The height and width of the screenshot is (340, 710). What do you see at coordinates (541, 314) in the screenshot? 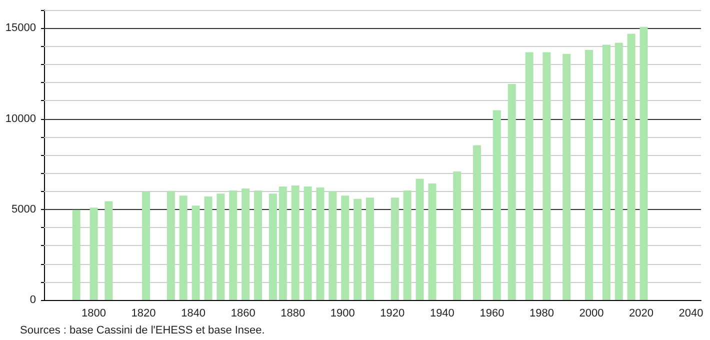
I see `x-tick-label: 1980` at bounding box center [541, 314].